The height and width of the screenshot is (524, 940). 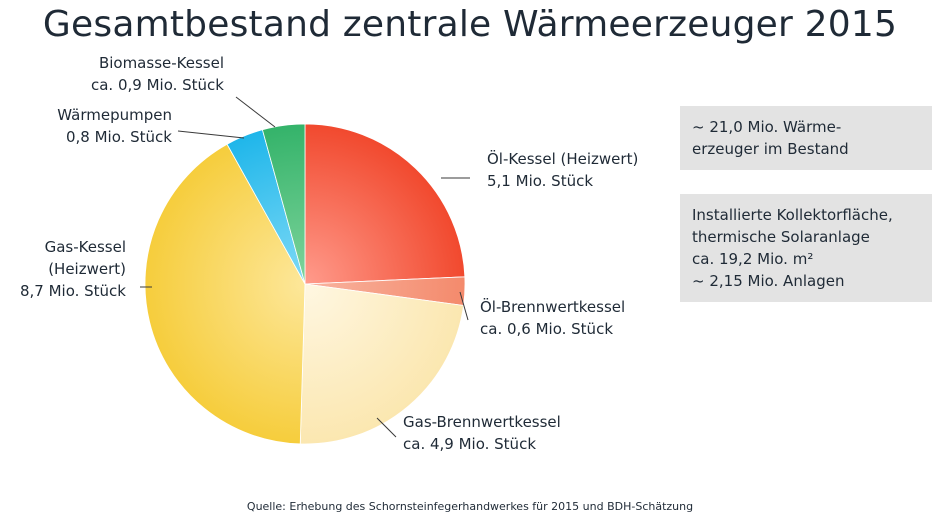 What do you see at coordinates (546, 329) in the screenshot?
I see `slice-label-1-line-1: ca. 0,6 Mio. Stück` at bounding box center [546, 329].